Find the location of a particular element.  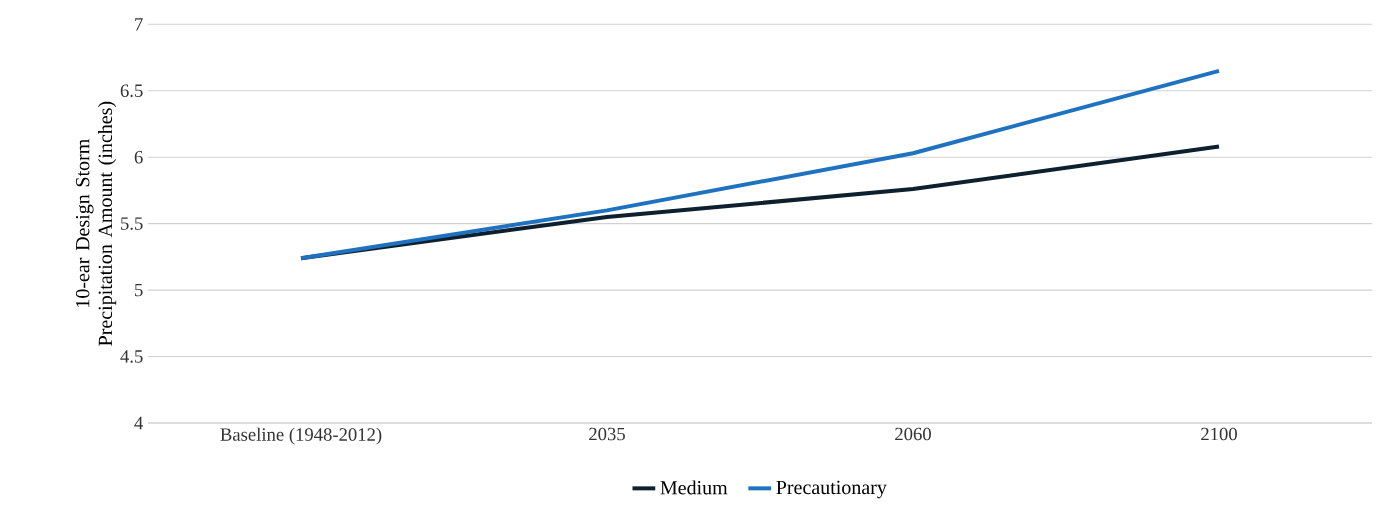

y-tick-label: 5.5 is located at coordinates (132, 223).